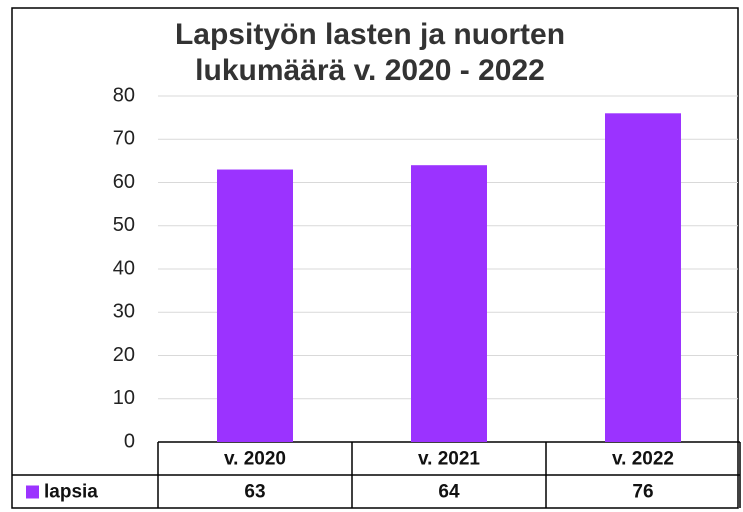  Describe the element at coordinates (370, 70) in the screenshot. I see `chart-title: lukumäärä v. 2020 - 2022` at that location.